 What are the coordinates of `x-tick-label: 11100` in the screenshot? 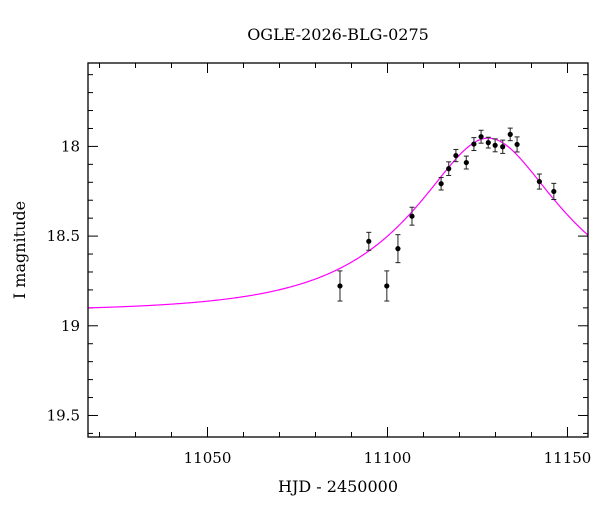 It's located at (388, 458).